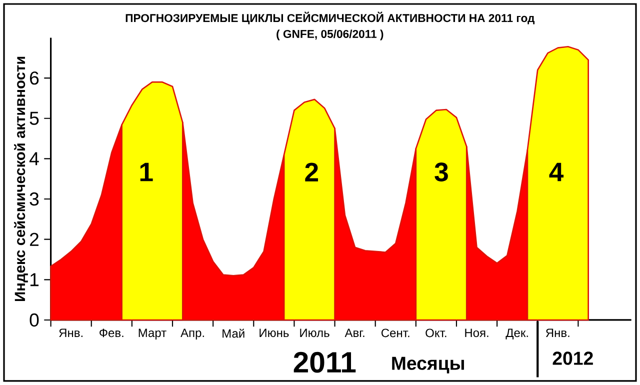  What do you see at coordinates (34, 78) in the screenshot?
I see `y-tick-label: 6` at bounding box center [34, 78].